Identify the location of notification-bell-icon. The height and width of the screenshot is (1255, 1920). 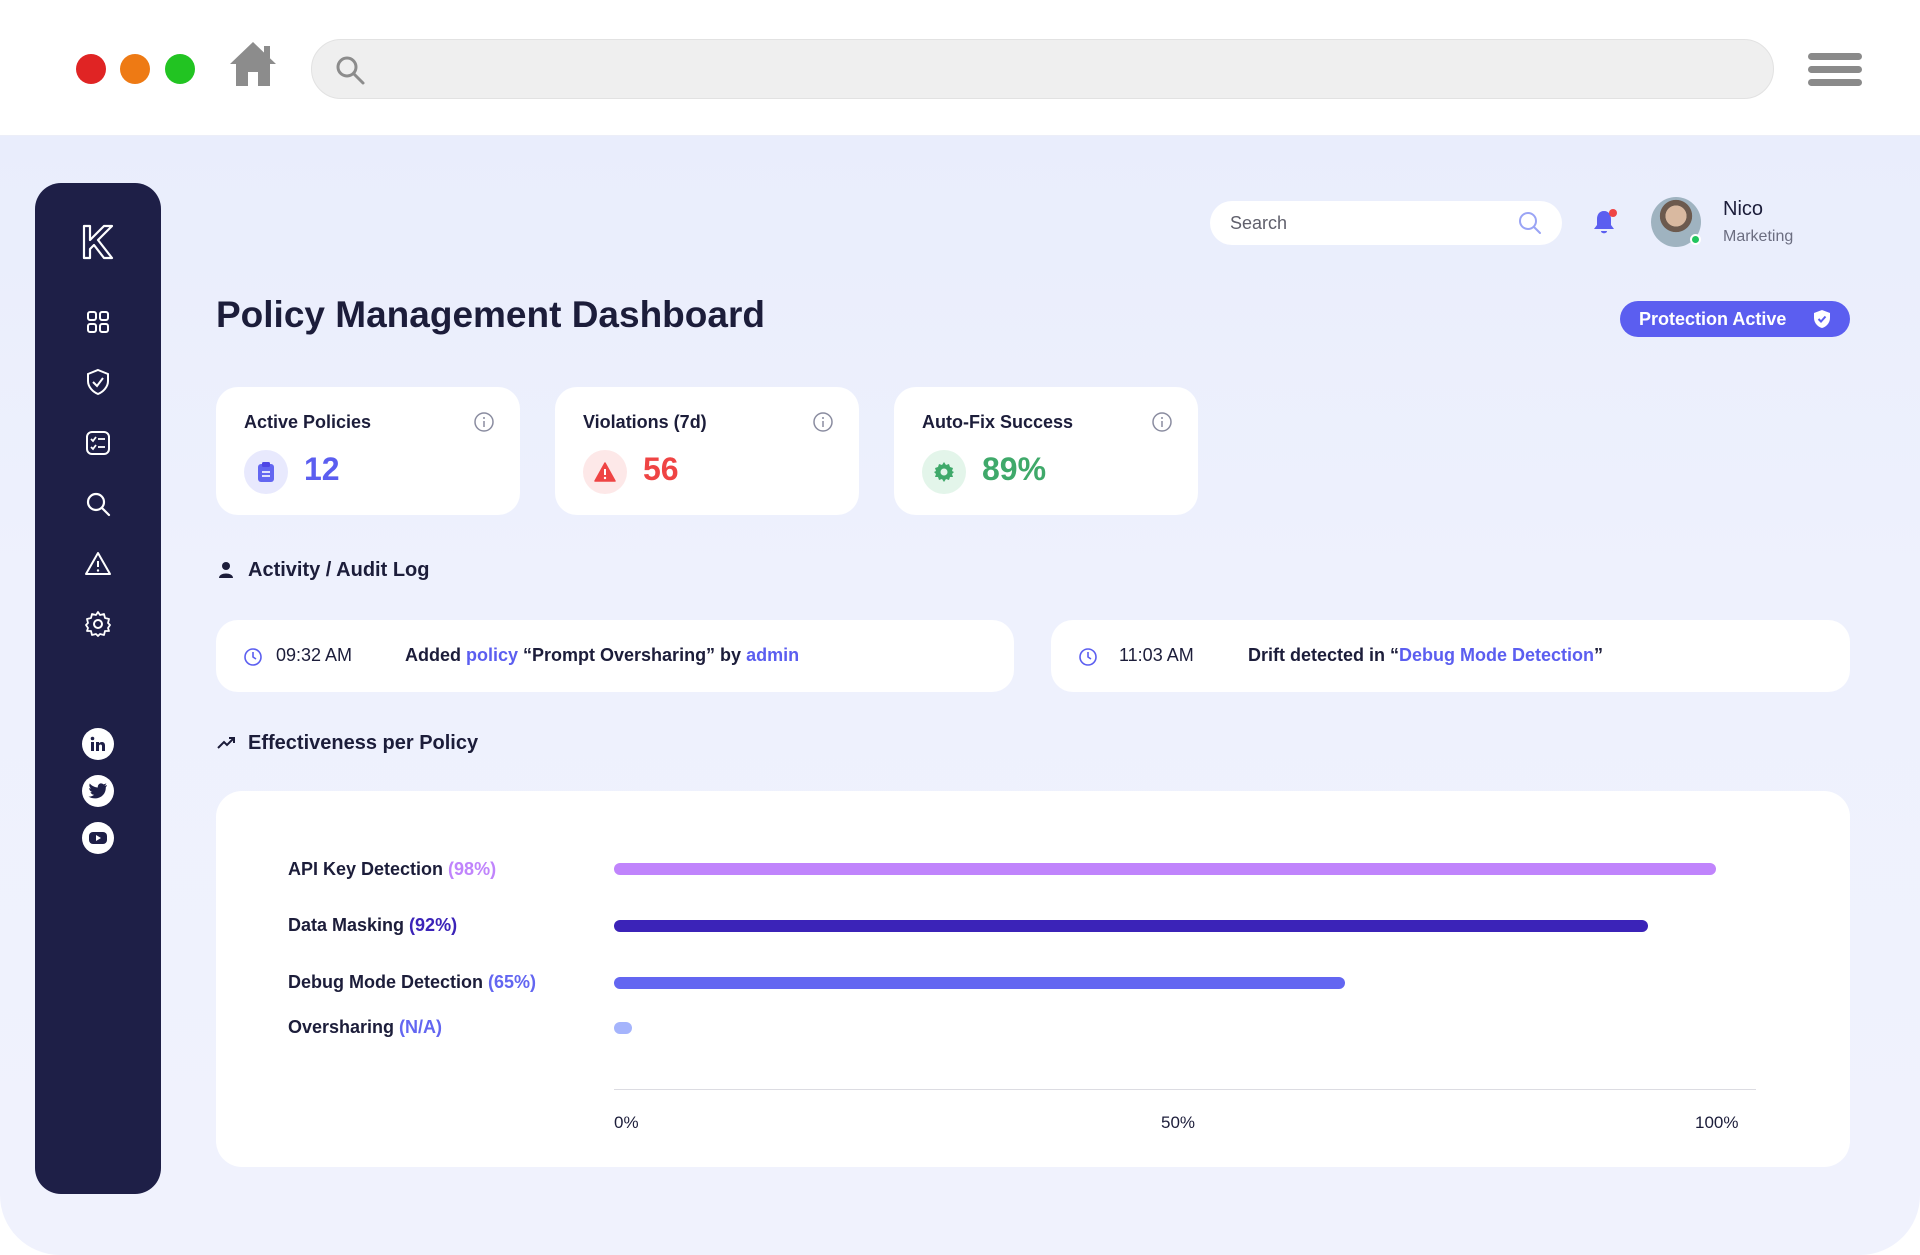
(1605, 222).